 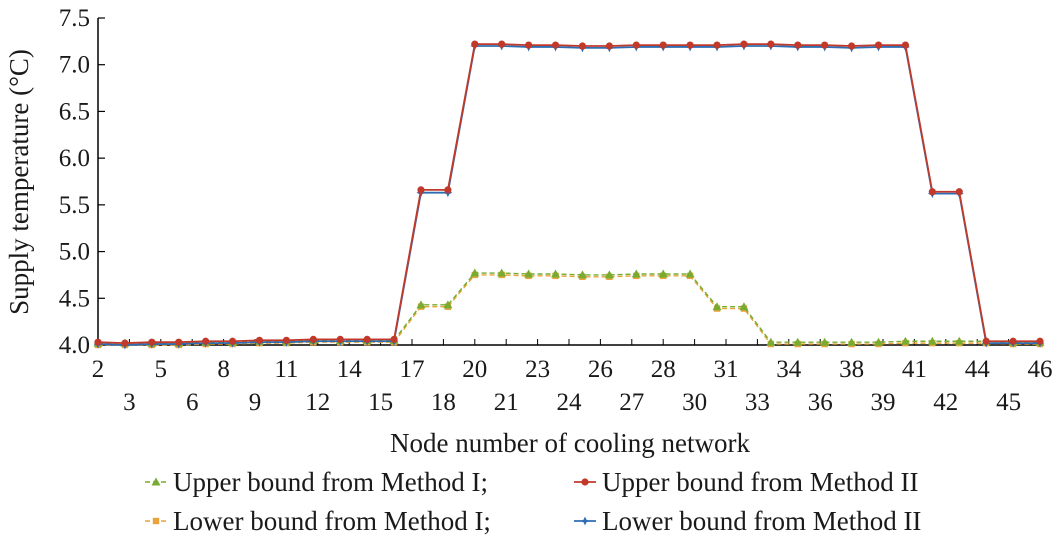 What do you see at coordinates (1008, 402) in the screenshot?
I see `x-tick-label: 45` at bounding box center [1008, 402].